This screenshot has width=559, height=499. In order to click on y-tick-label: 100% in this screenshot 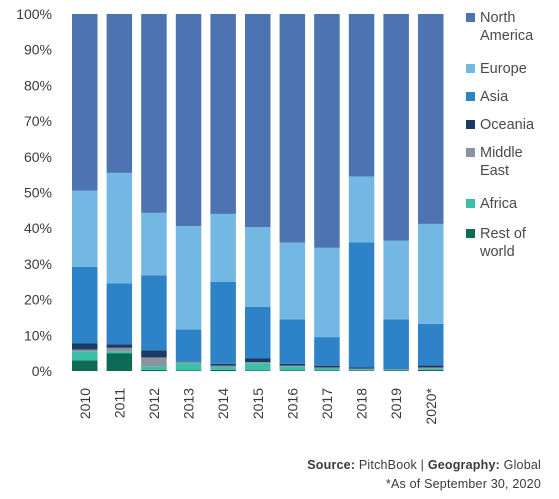, I will do `click(34, 14)`.